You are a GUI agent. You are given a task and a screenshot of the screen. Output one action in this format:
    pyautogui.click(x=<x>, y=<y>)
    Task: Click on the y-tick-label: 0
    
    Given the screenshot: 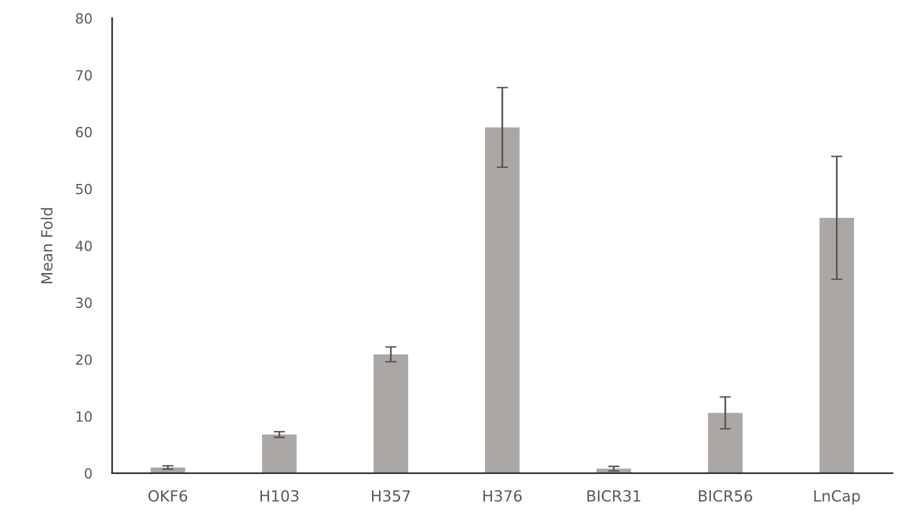 What is the action you would take?
    pyautogui.click(x=88, y=473)
    